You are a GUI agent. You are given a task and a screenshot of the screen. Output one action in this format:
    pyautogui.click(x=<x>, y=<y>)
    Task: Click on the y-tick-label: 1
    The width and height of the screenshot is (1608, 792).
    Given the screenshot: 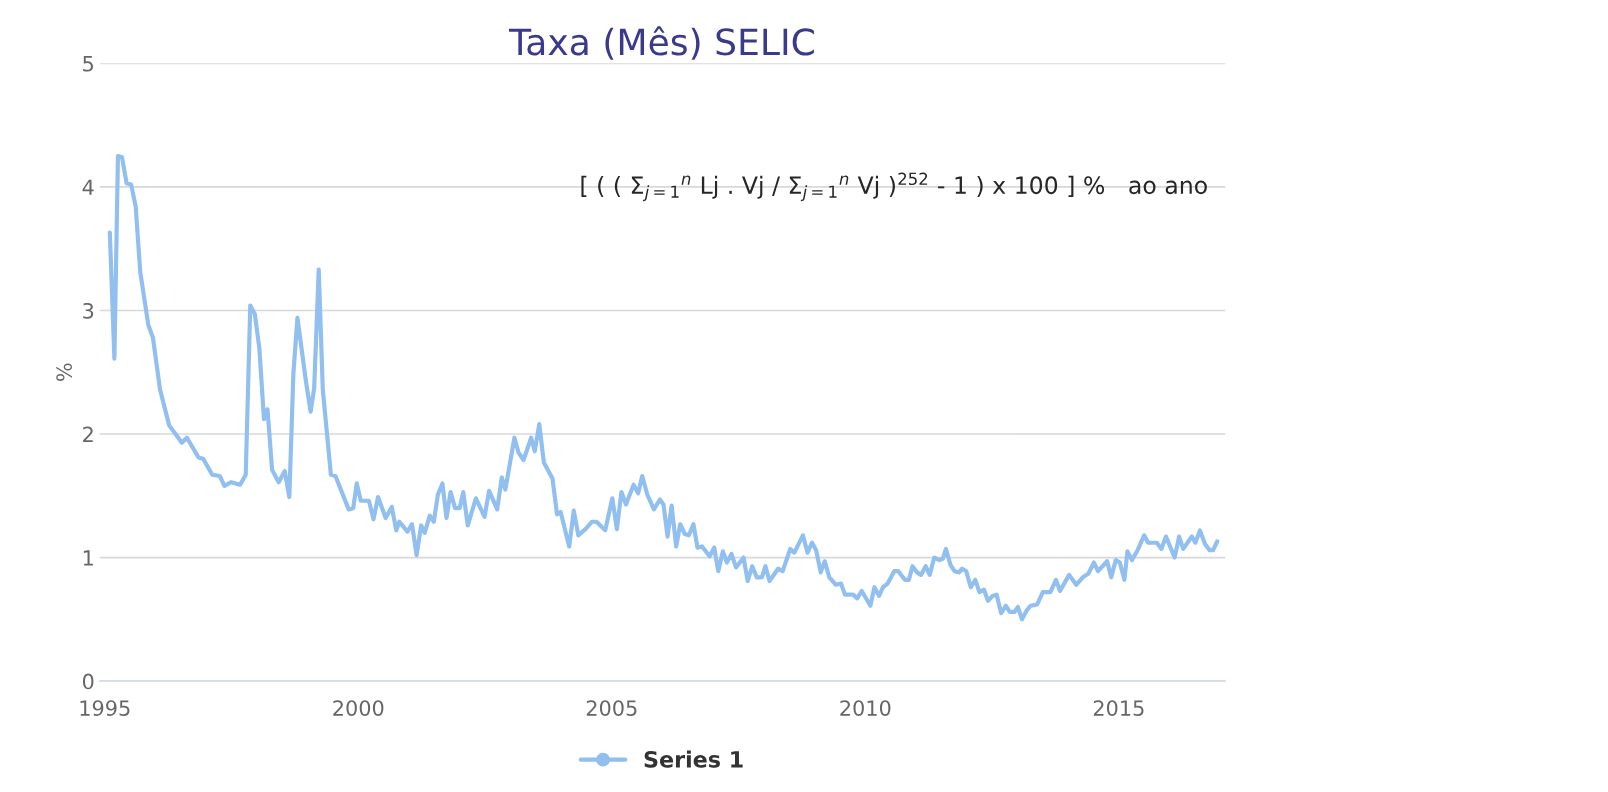 What is the action you would take?
    pyautogui.click(x=88, y=558)
    